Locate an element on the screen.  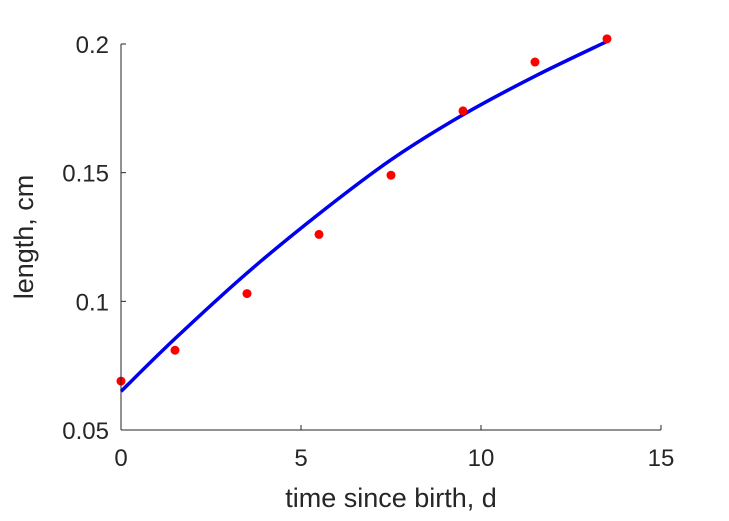
y-tick-label: 0.1 is located at coordinates (92, 302).